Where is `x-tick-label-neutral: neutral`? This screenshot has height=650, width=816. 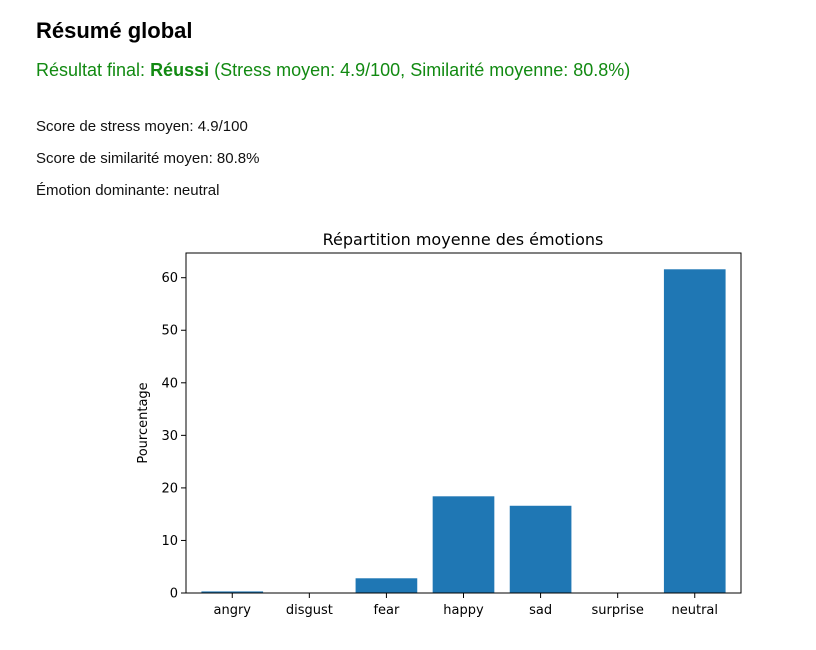
x-tick-label-neutral: neutral is located at coordinates (695, 610).